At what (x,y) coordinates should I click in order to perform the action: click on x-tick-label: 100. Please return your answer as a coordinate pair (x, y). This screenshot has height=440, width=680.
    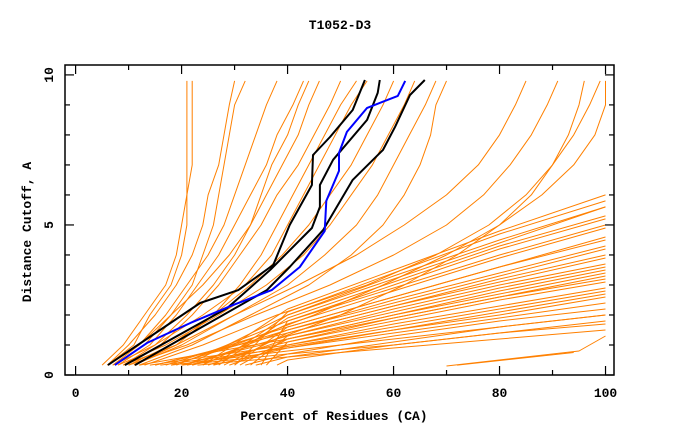
    Looking at the image, I should click on (606, 393).